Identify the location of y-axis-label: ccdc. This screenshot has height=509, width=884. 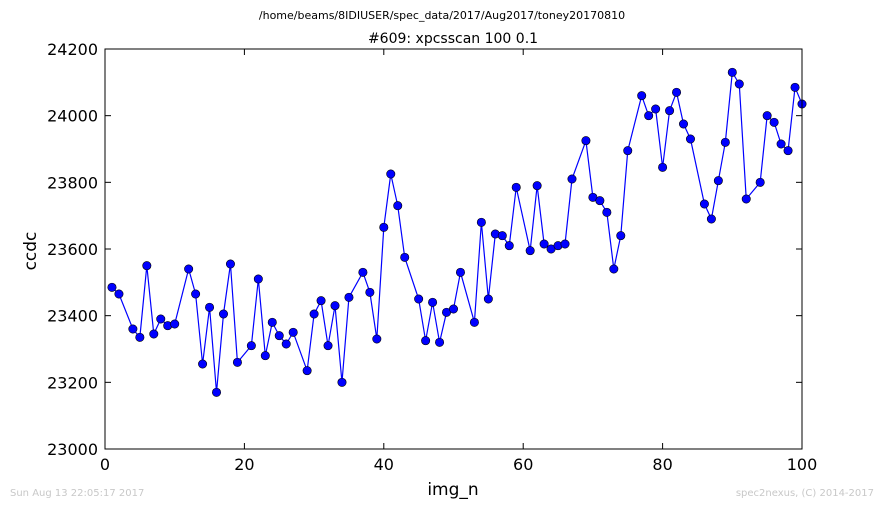
(31, 251).